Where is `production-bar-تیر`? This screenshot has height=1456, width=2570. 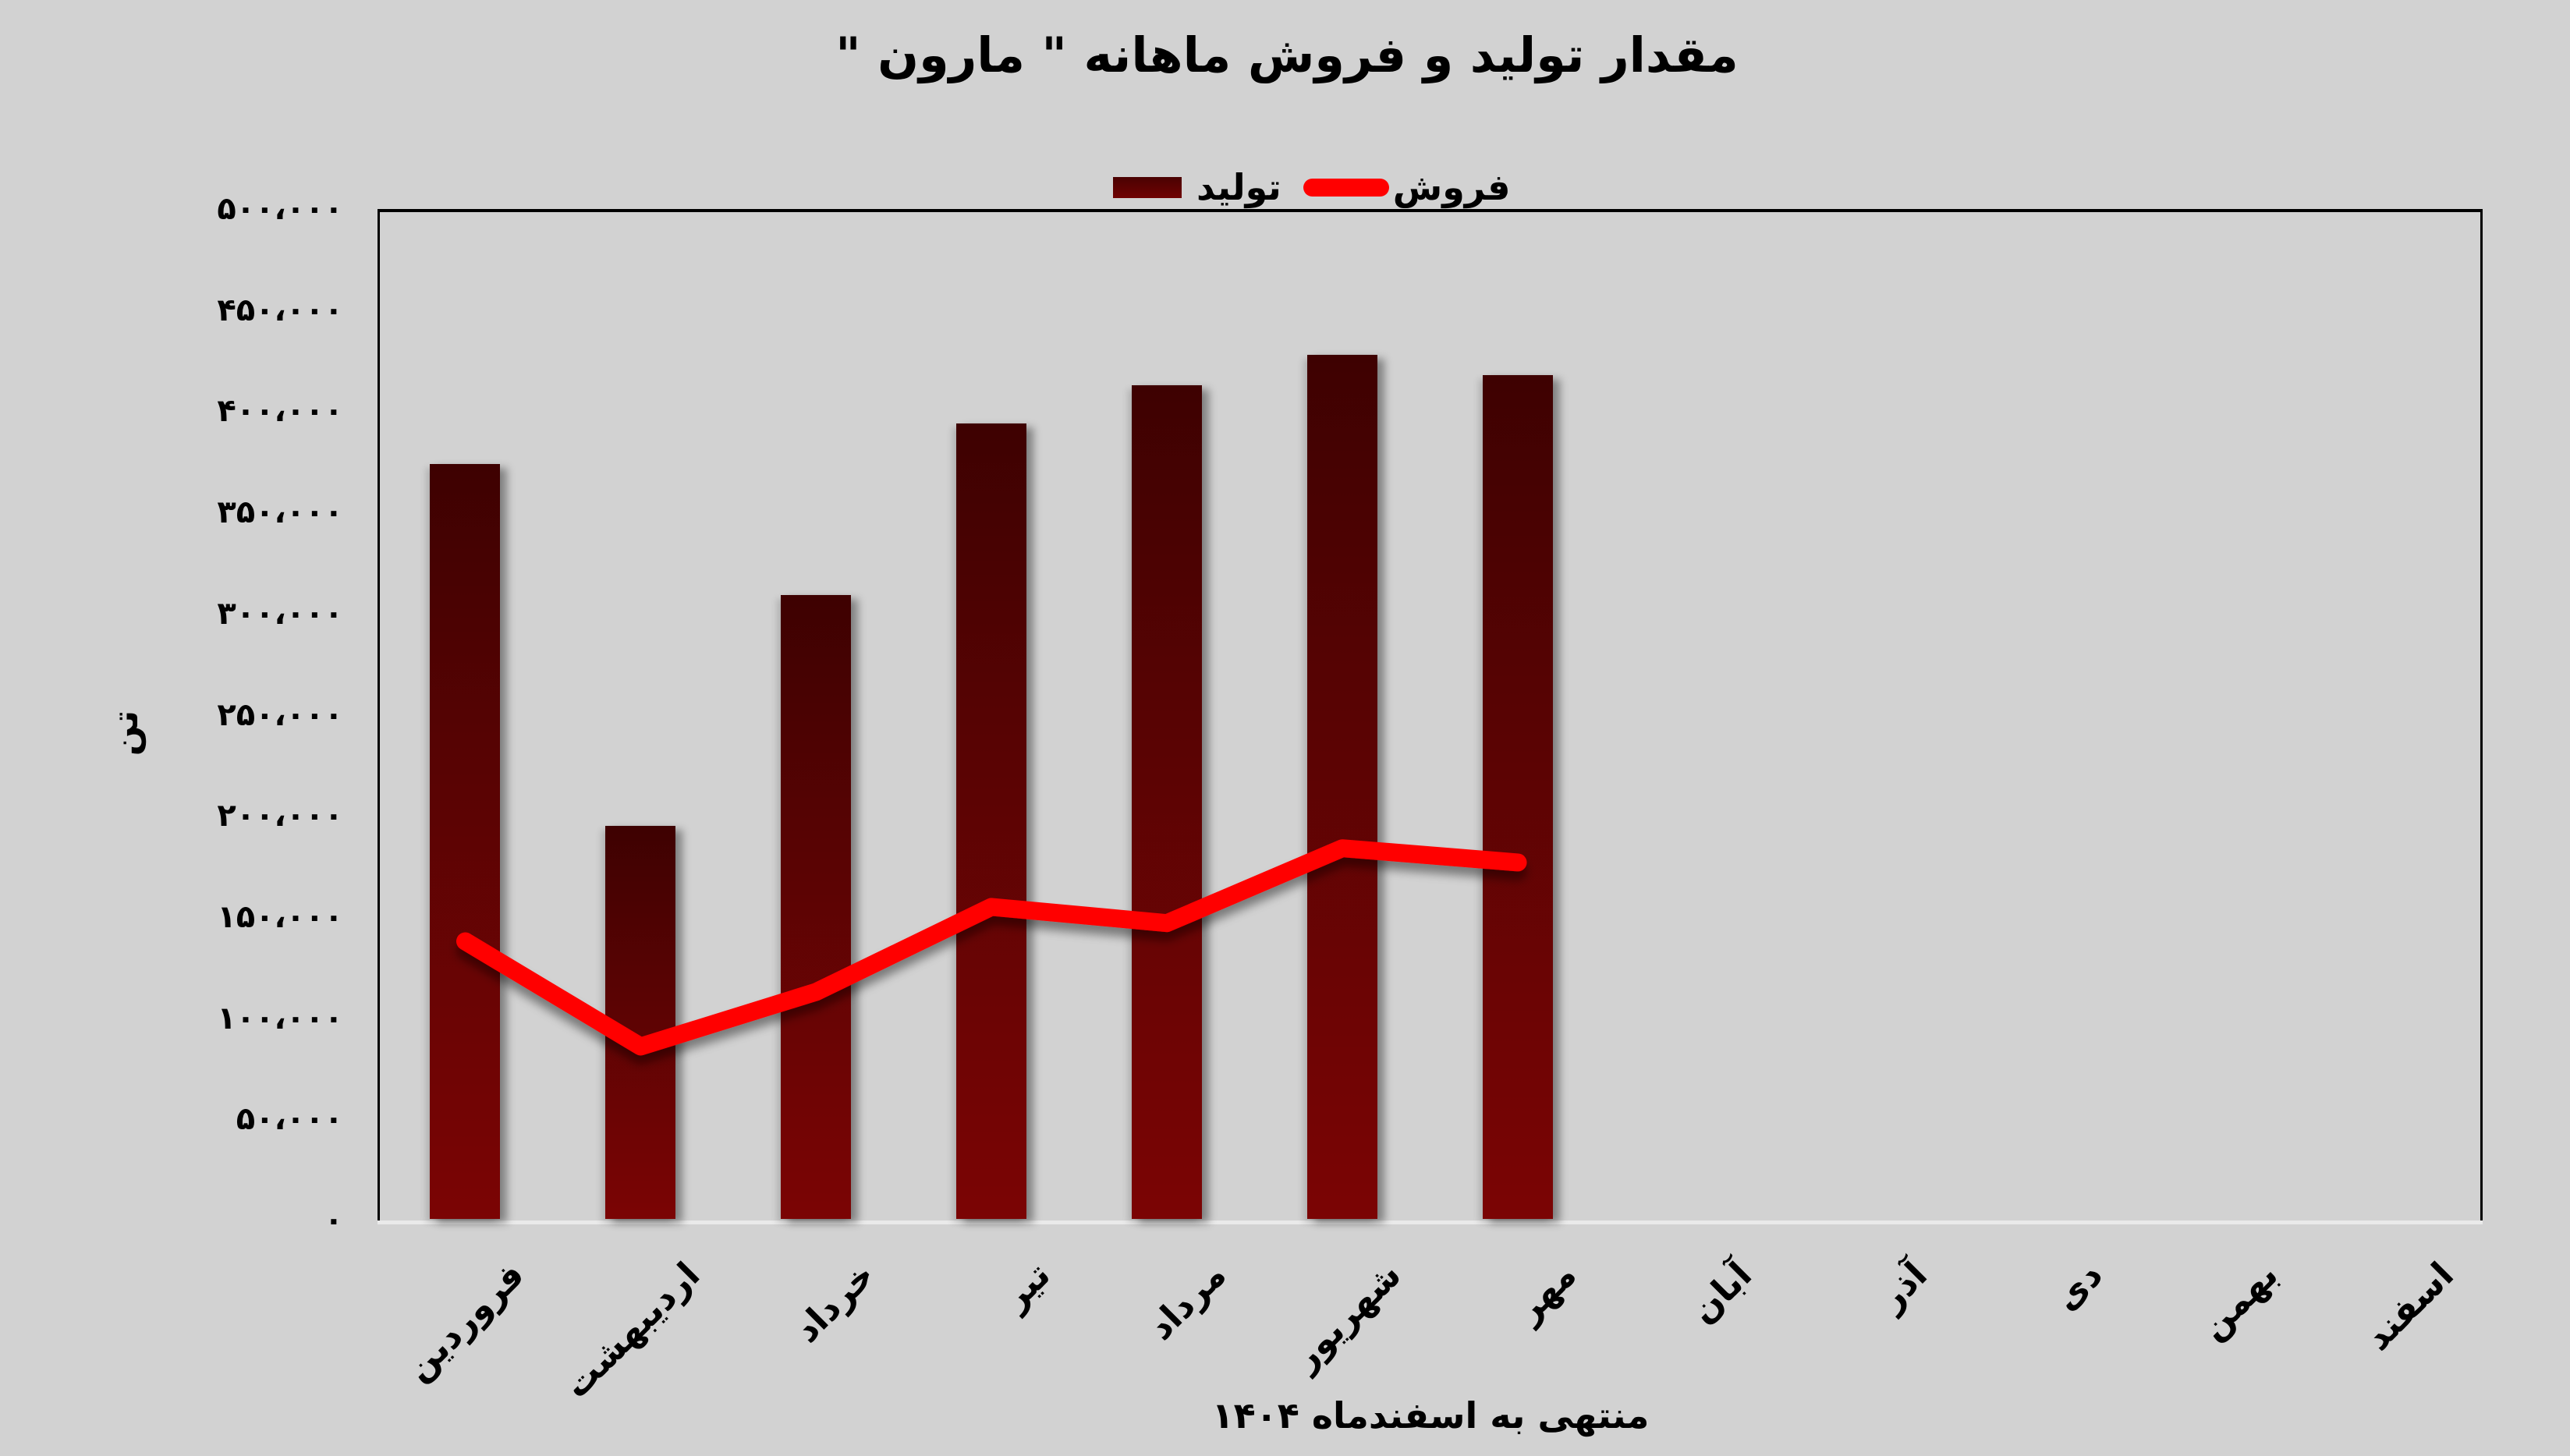
production-bar-تیر is located at coordinates (992, 821).